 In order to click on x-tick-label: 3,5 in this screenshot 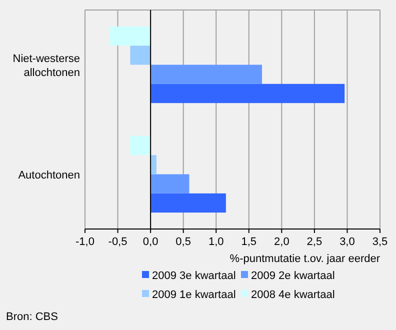, I will do `click(380, 242)`.